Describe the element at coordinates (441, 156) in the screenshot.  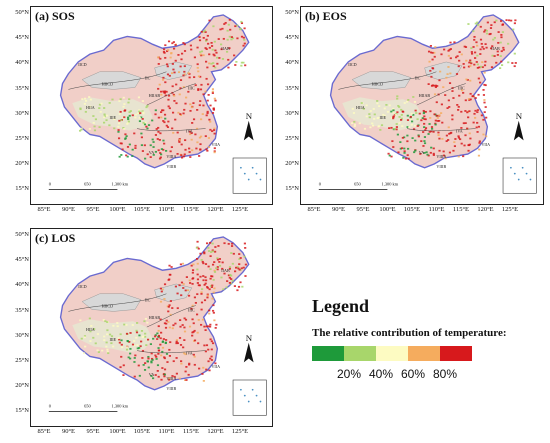
I see `region-label: VIIIA` at that location.